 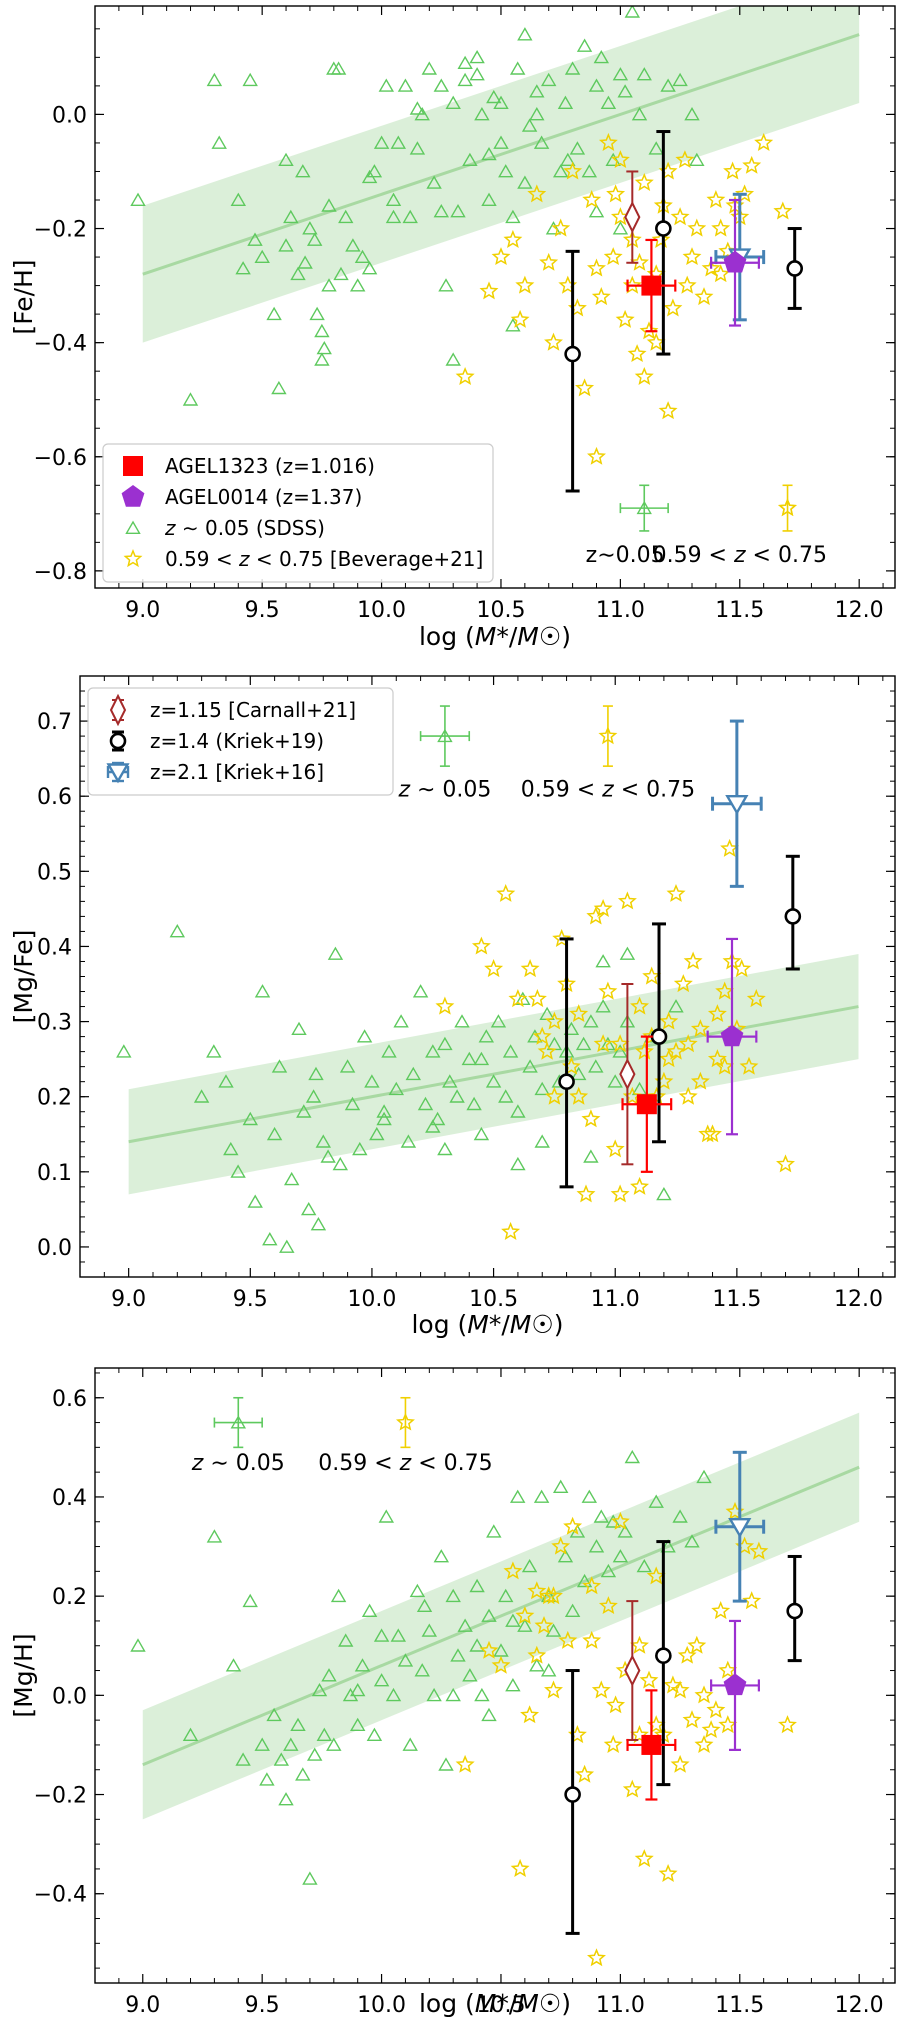 What do you see at coordinates (238, 1463) in the screenshot?
I see `redshift-annotation: z ∼ 0.05` at bounding box center [238, 1463].